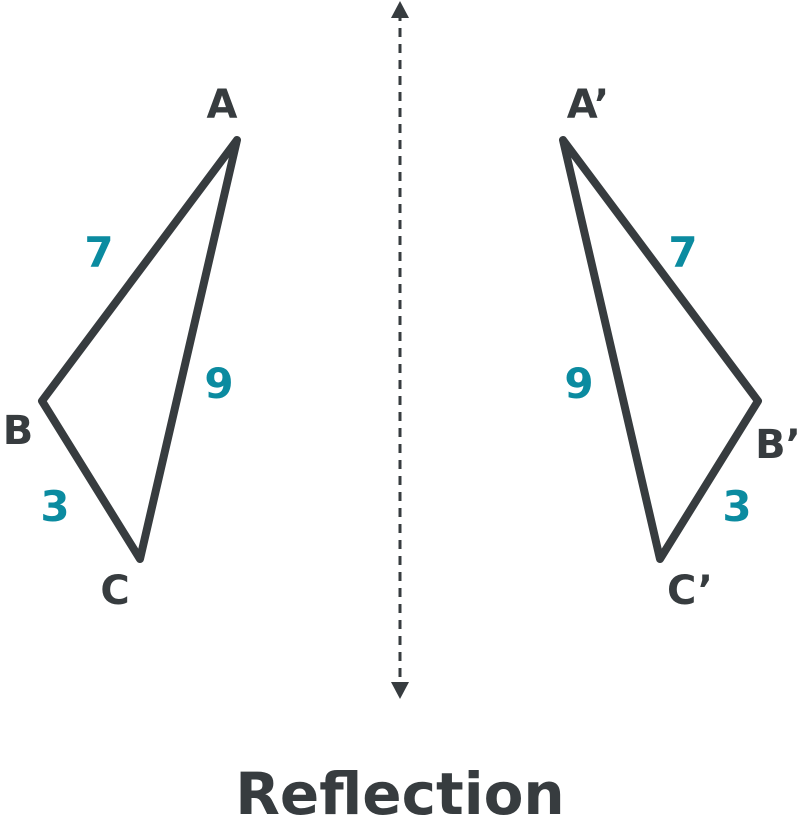 Image resolution: width=800 pixels, height=833 pixels. Describe the element at coordinates (222, 105) in the screenshot. I see `vertex-label-a: A` at that location.